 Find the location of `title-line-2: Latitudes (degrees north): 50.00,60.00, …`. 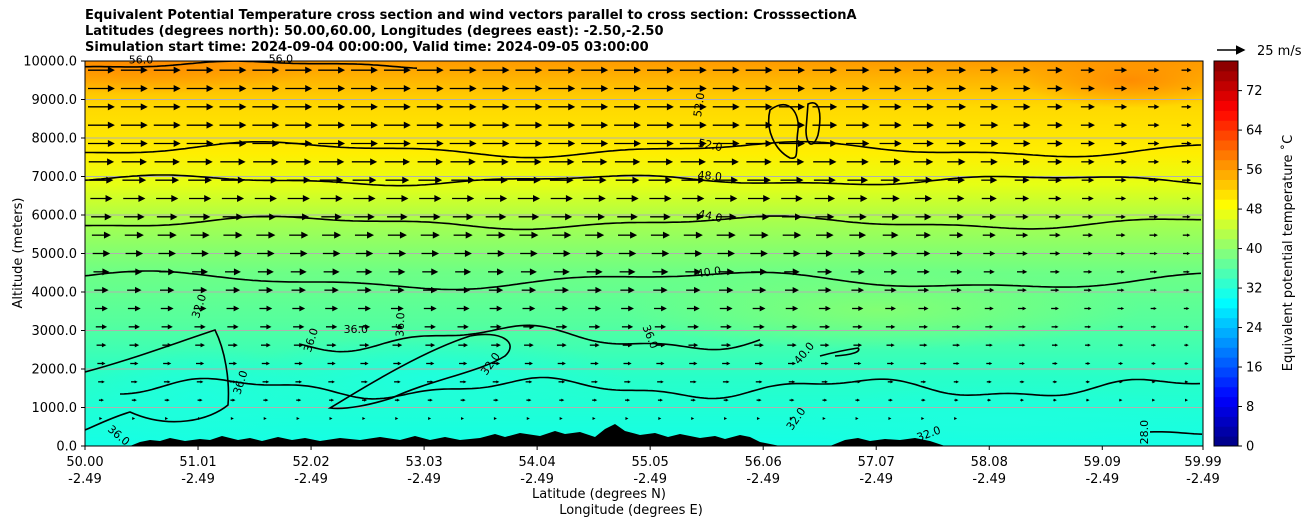

title-line-2: Latitudes (degrees north): 50.00,60.00, … is located at coordinates (374, 31).